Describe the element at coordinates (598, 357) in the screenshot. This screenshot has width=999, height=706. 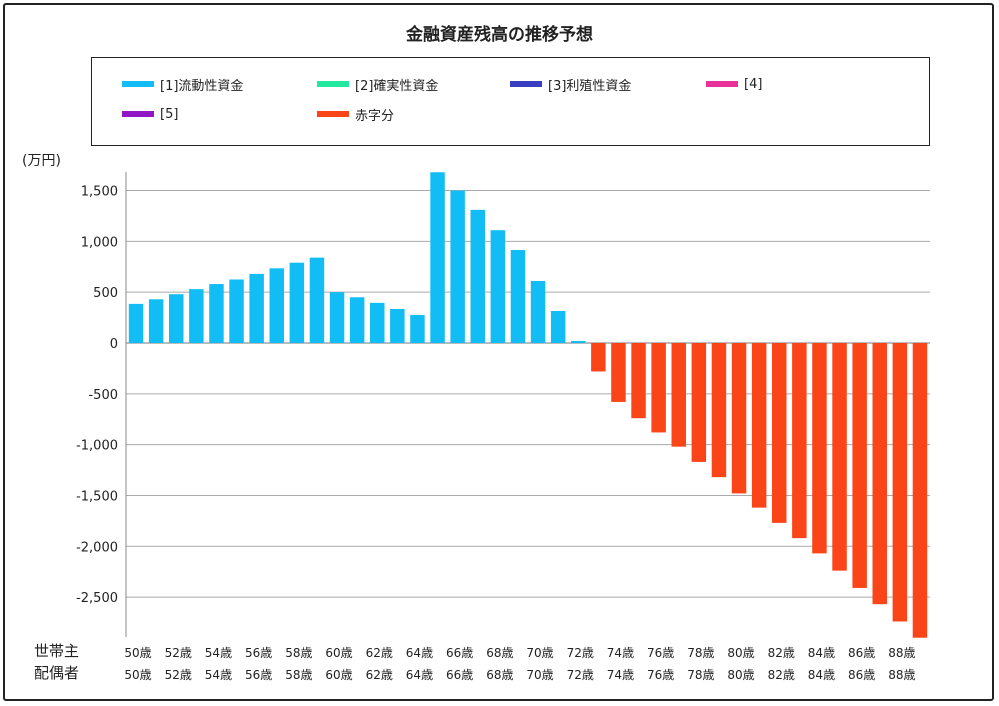
I see `bar-deficit-73歳` at that location.